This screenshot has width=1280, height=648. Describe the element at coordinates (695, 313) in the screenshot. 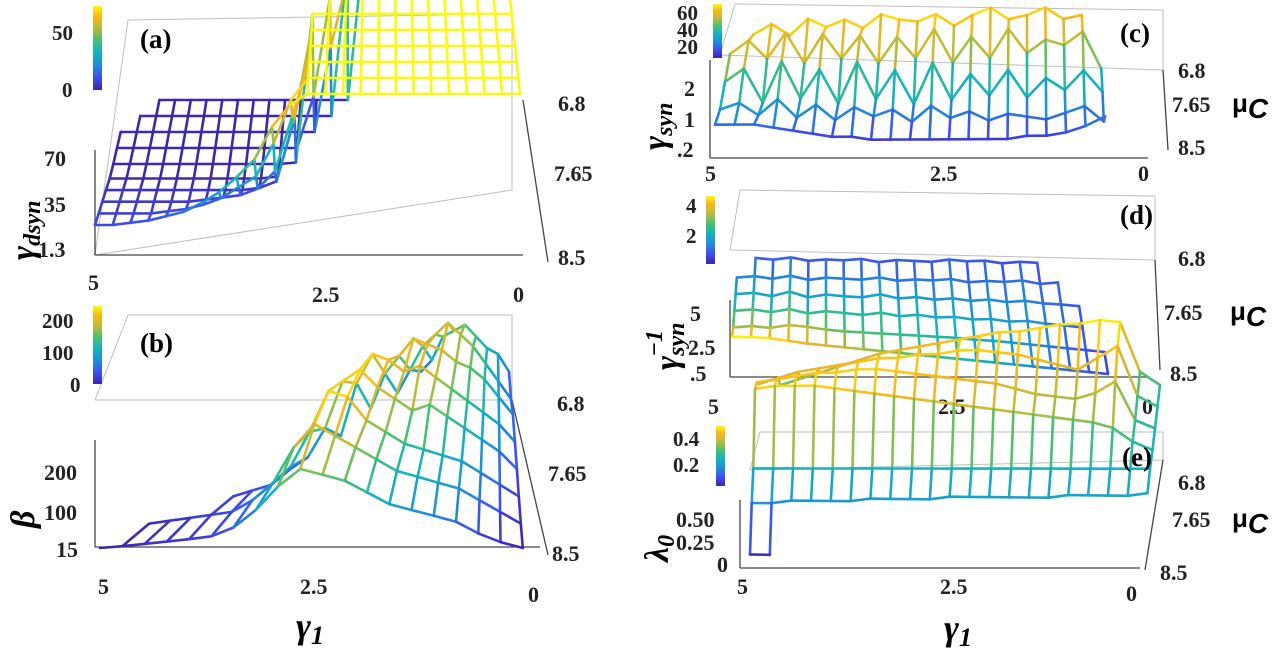

I see `panel-d-z-tick: 5` at that location.